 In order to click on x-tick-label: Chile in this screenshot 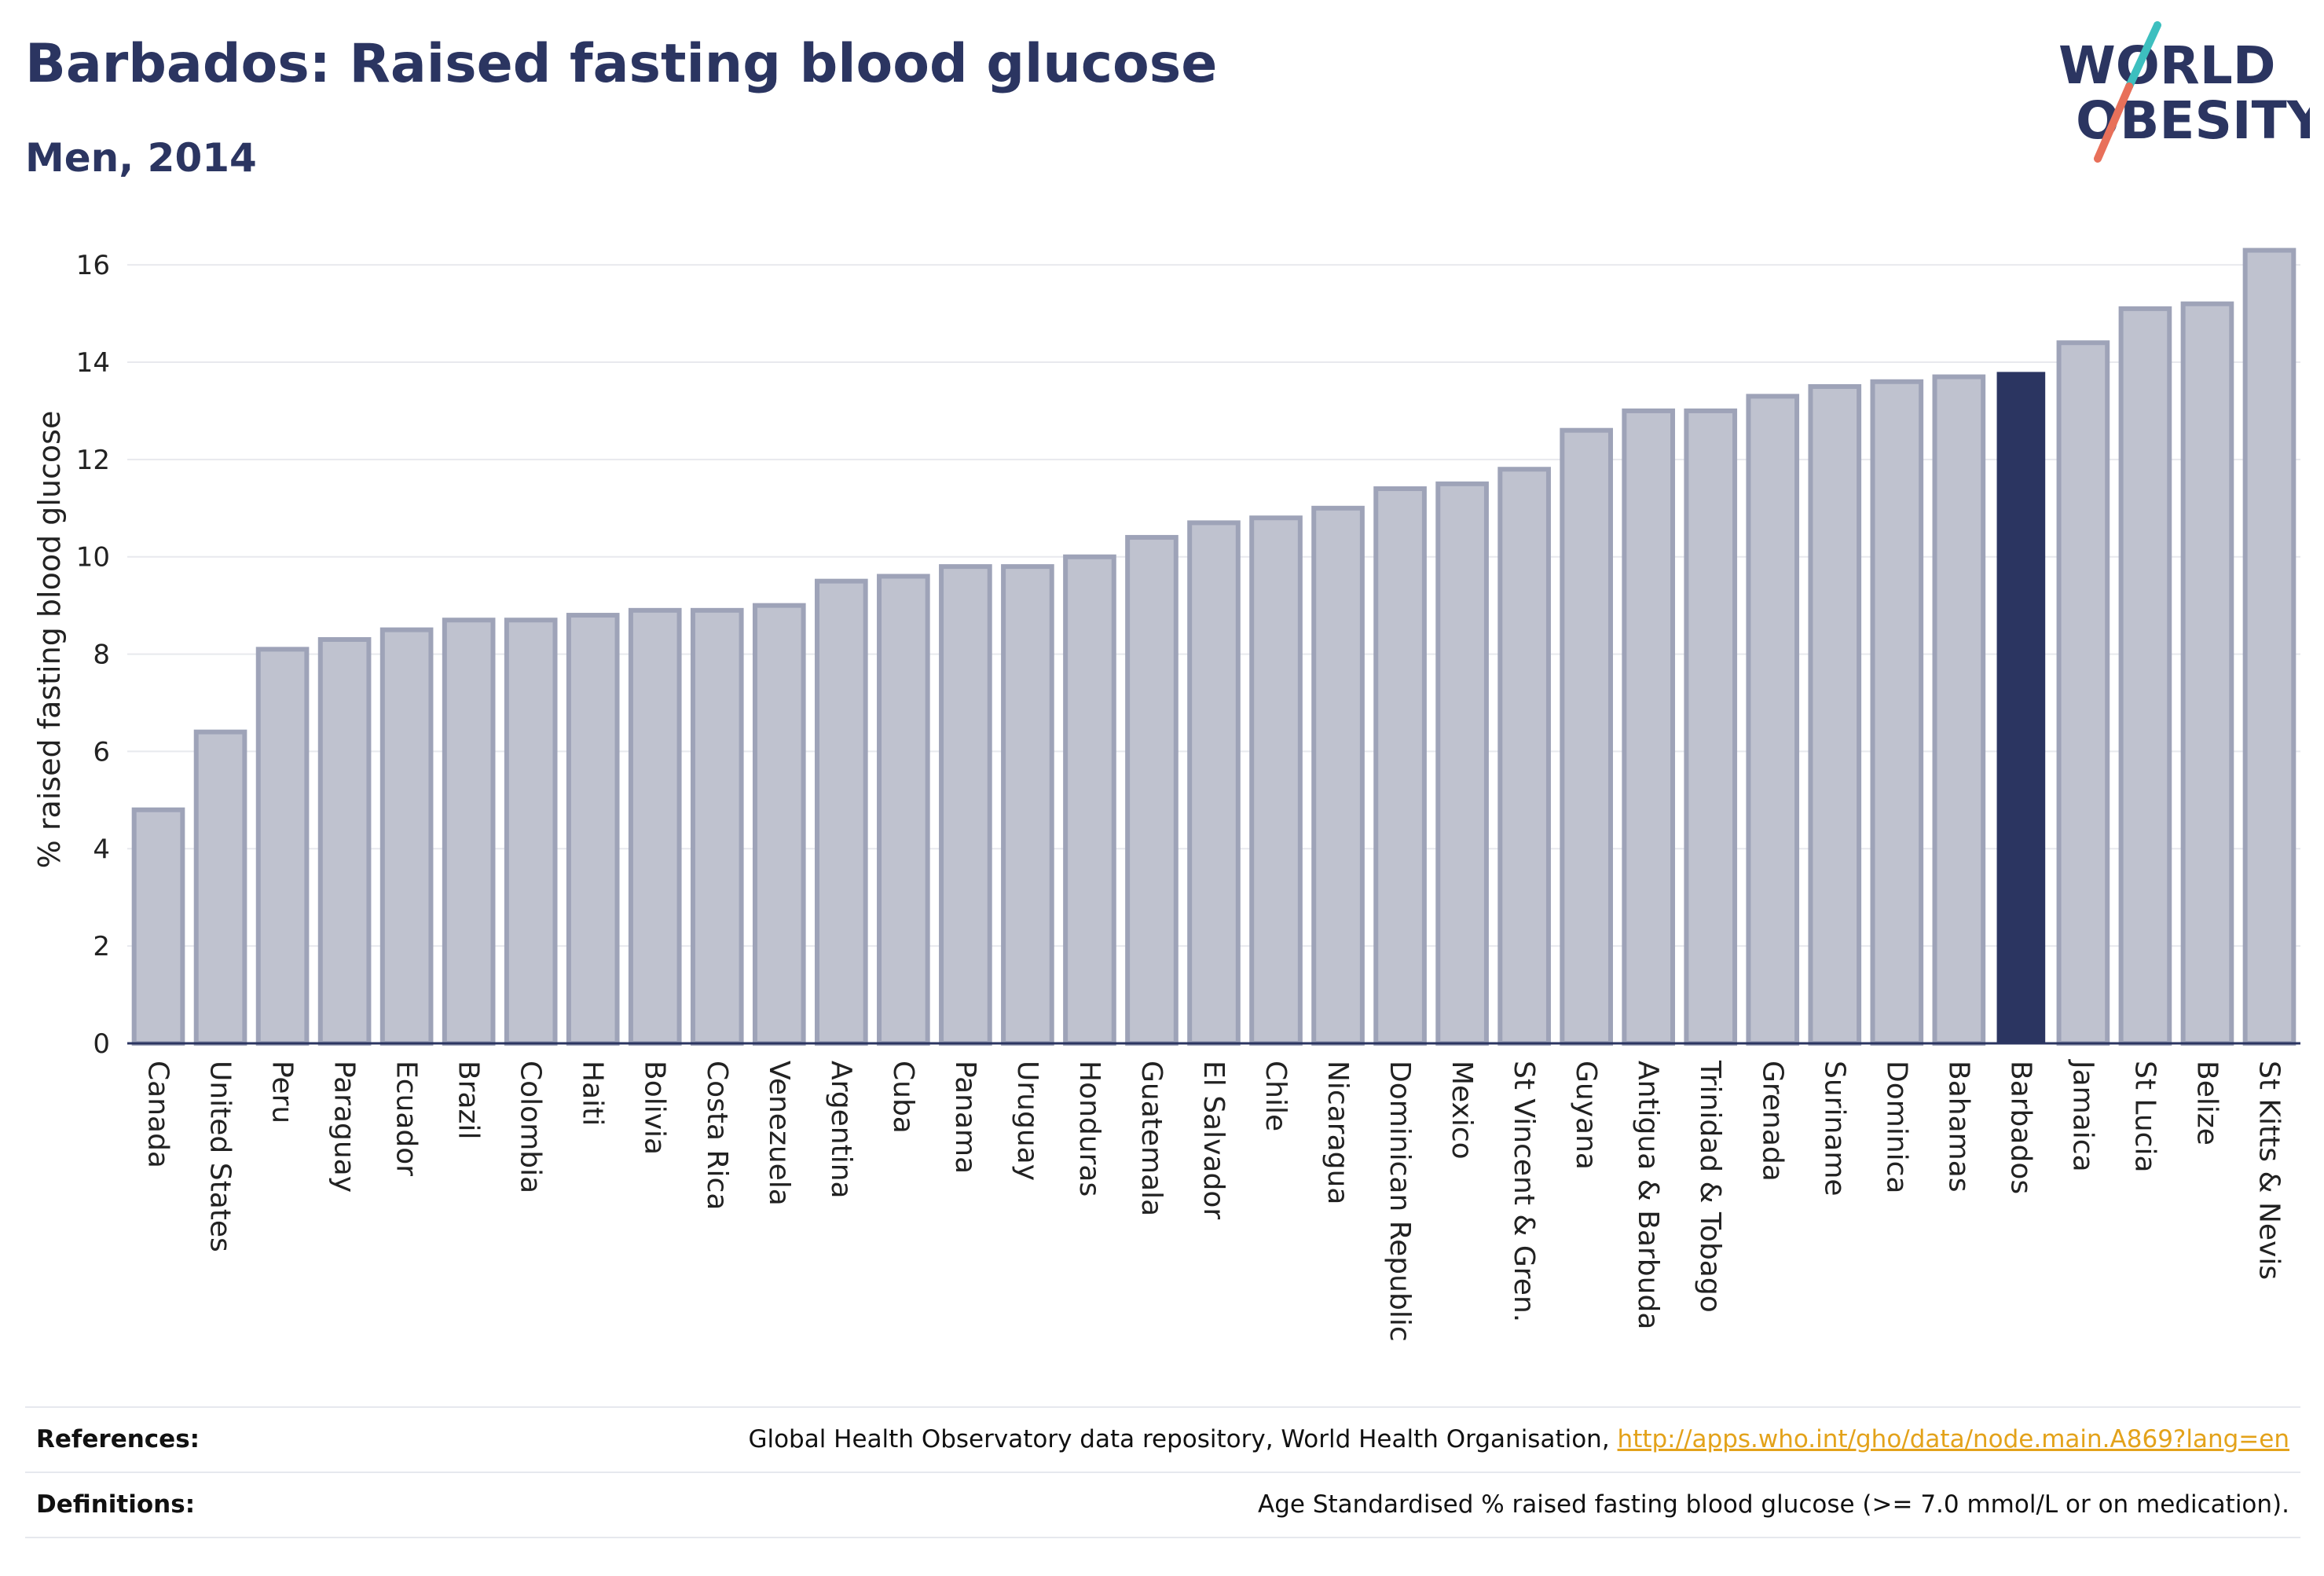, I will do `click(1275, 1096)`.